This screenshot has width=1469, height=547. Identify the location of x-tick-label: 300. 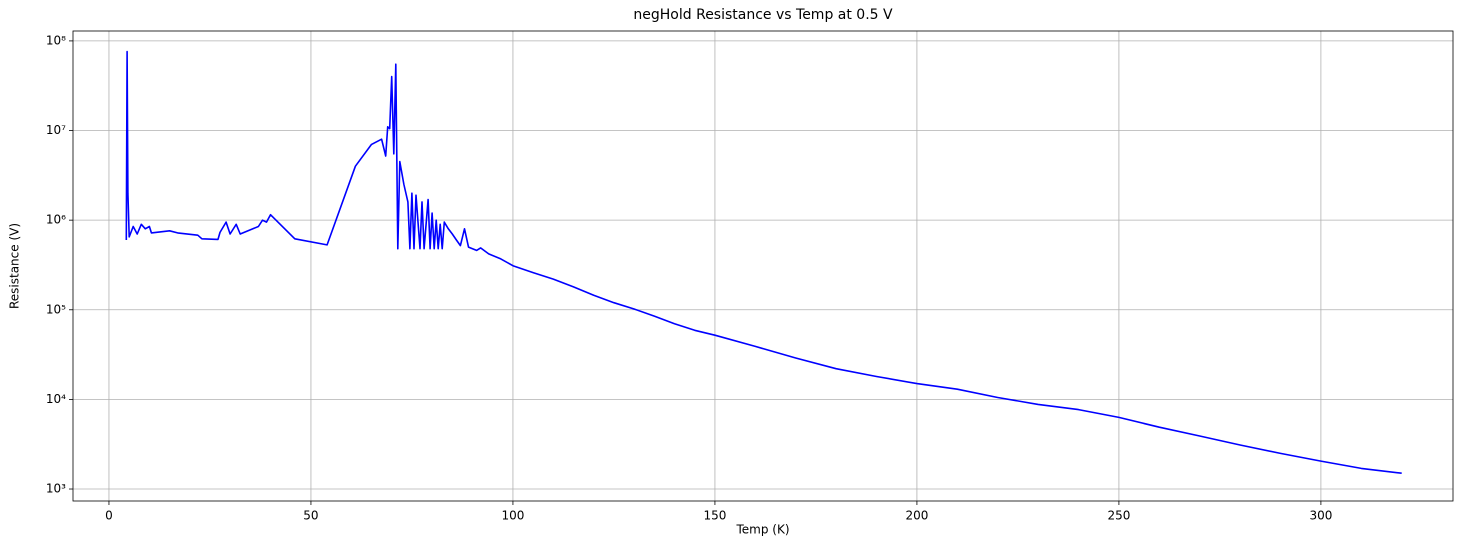
(1320, 516).